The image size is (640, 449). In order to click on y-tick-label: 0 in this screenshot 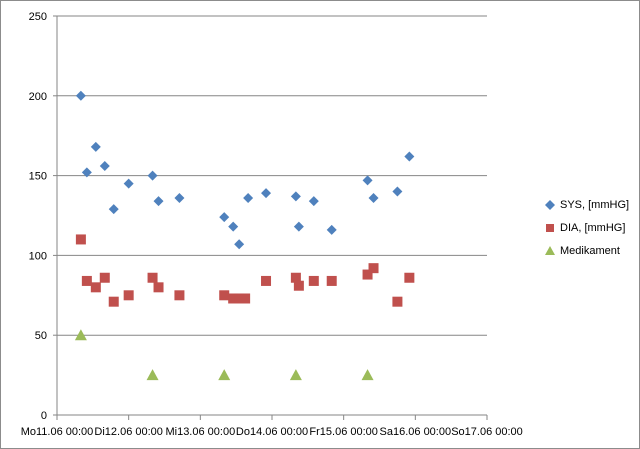, I will do `click(44, 416)`.